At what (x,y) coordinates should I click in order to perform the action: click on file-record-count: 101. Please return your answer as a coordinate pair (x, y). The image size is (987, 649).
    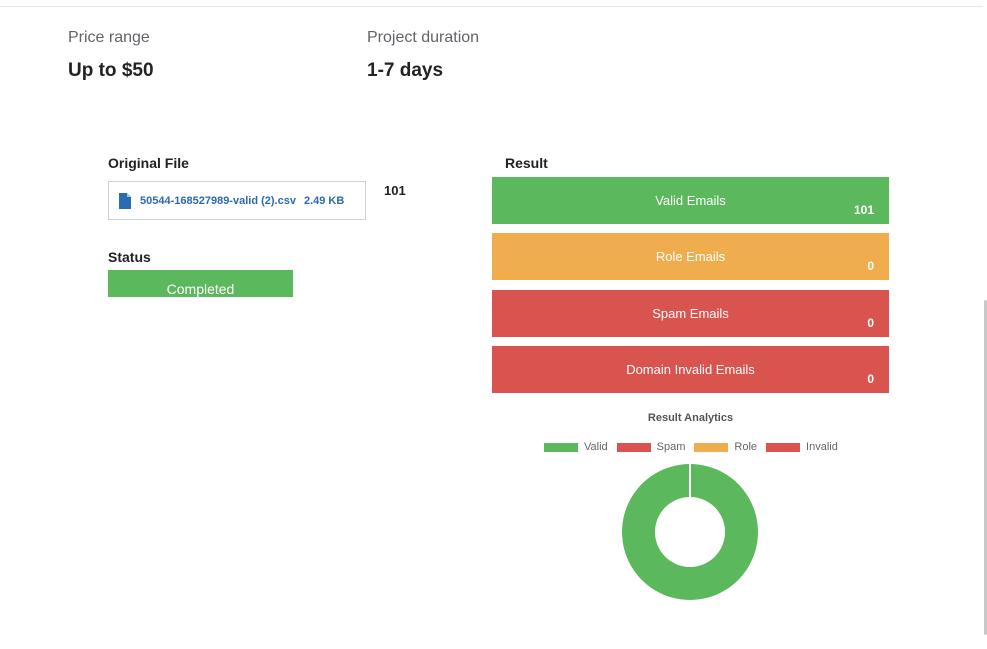
    Looking at the image, I should click on (395, 190).